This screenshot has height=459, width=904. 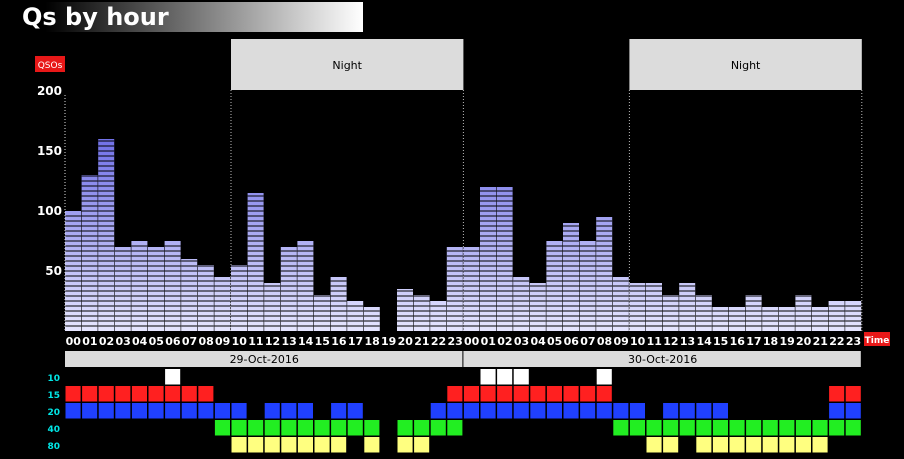 What do you see at coordinates (53, 413) in the screenshot?
I see `band-label: 20` at bounding box center [53, 413].